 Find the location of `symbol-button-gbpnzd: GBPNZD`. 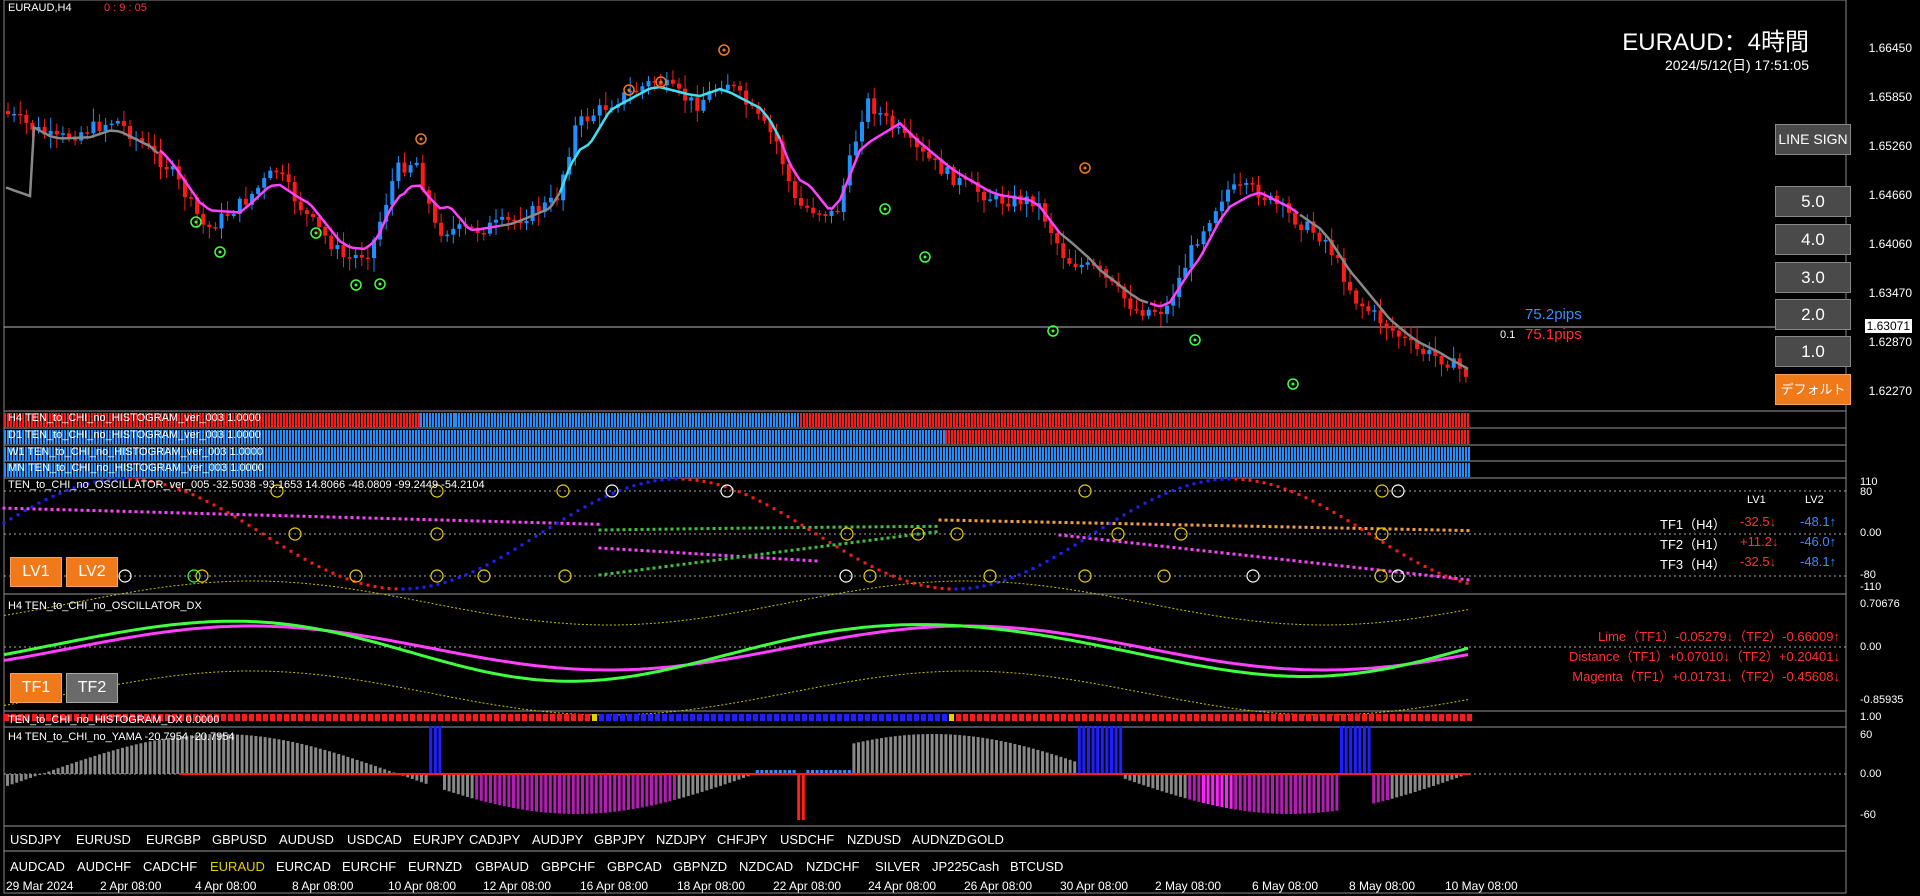

symbol-button-gbpnzd: GBPNZD is located at coordinates (700, 866).